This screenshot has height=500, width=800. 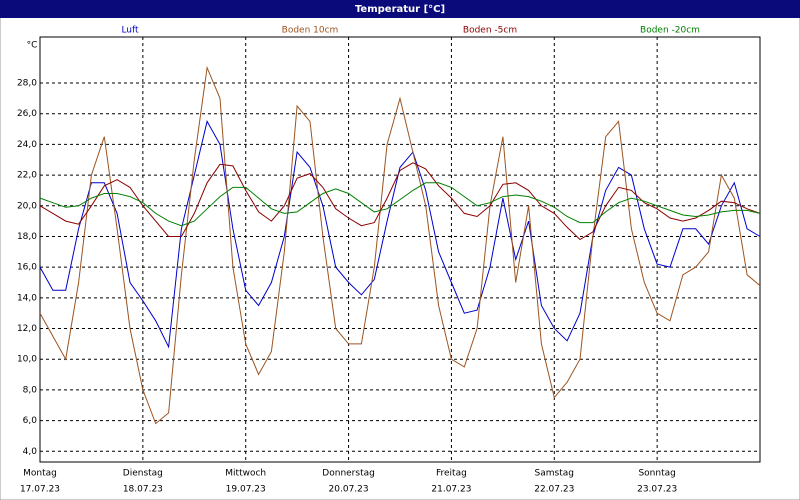 What do you see at coordinates (27, 84) in the screenshot?
I see `y-tick-label: 28,0` at bounding box center [27, 84].